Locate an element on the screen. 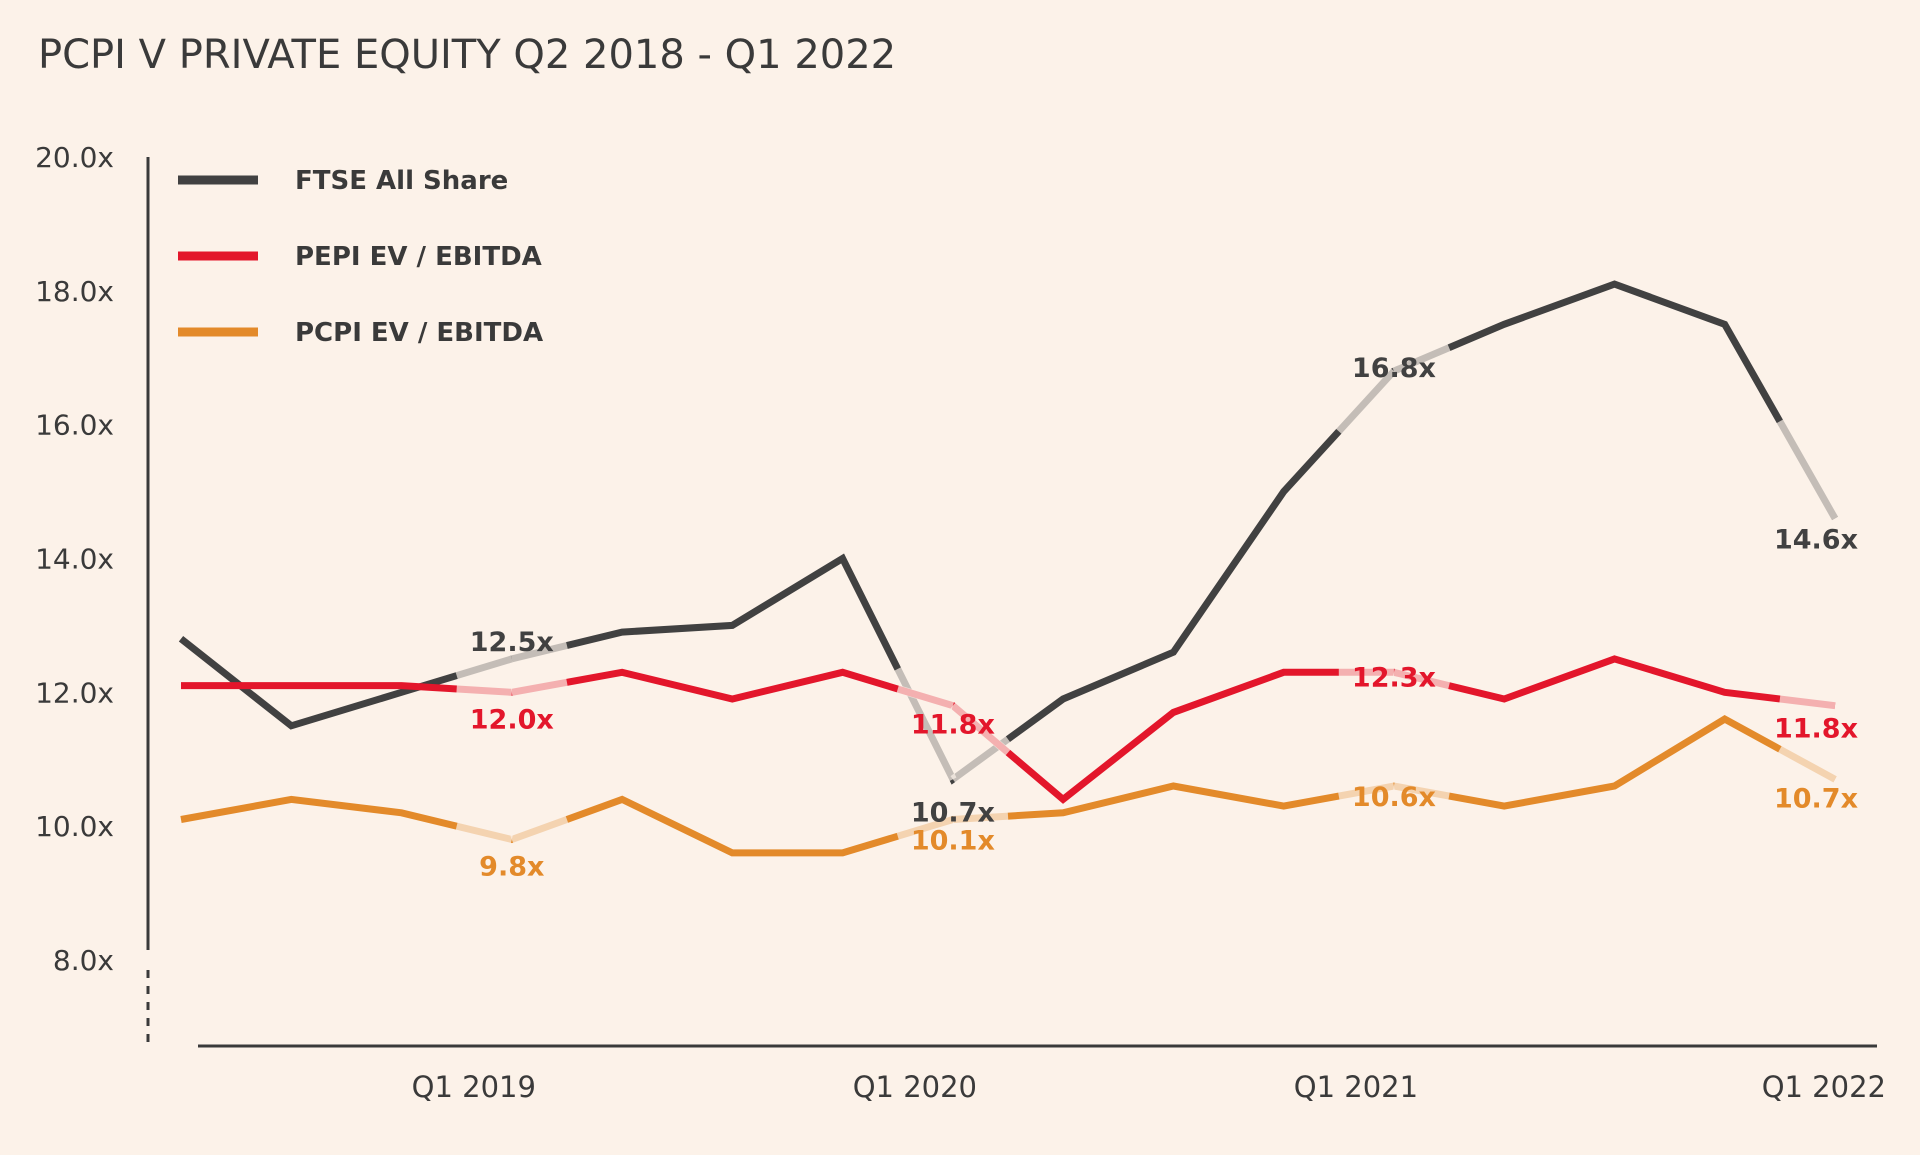 The image size is (1920, 1155). y-tick-label: 20.0x is located at coordinates (74, 157).